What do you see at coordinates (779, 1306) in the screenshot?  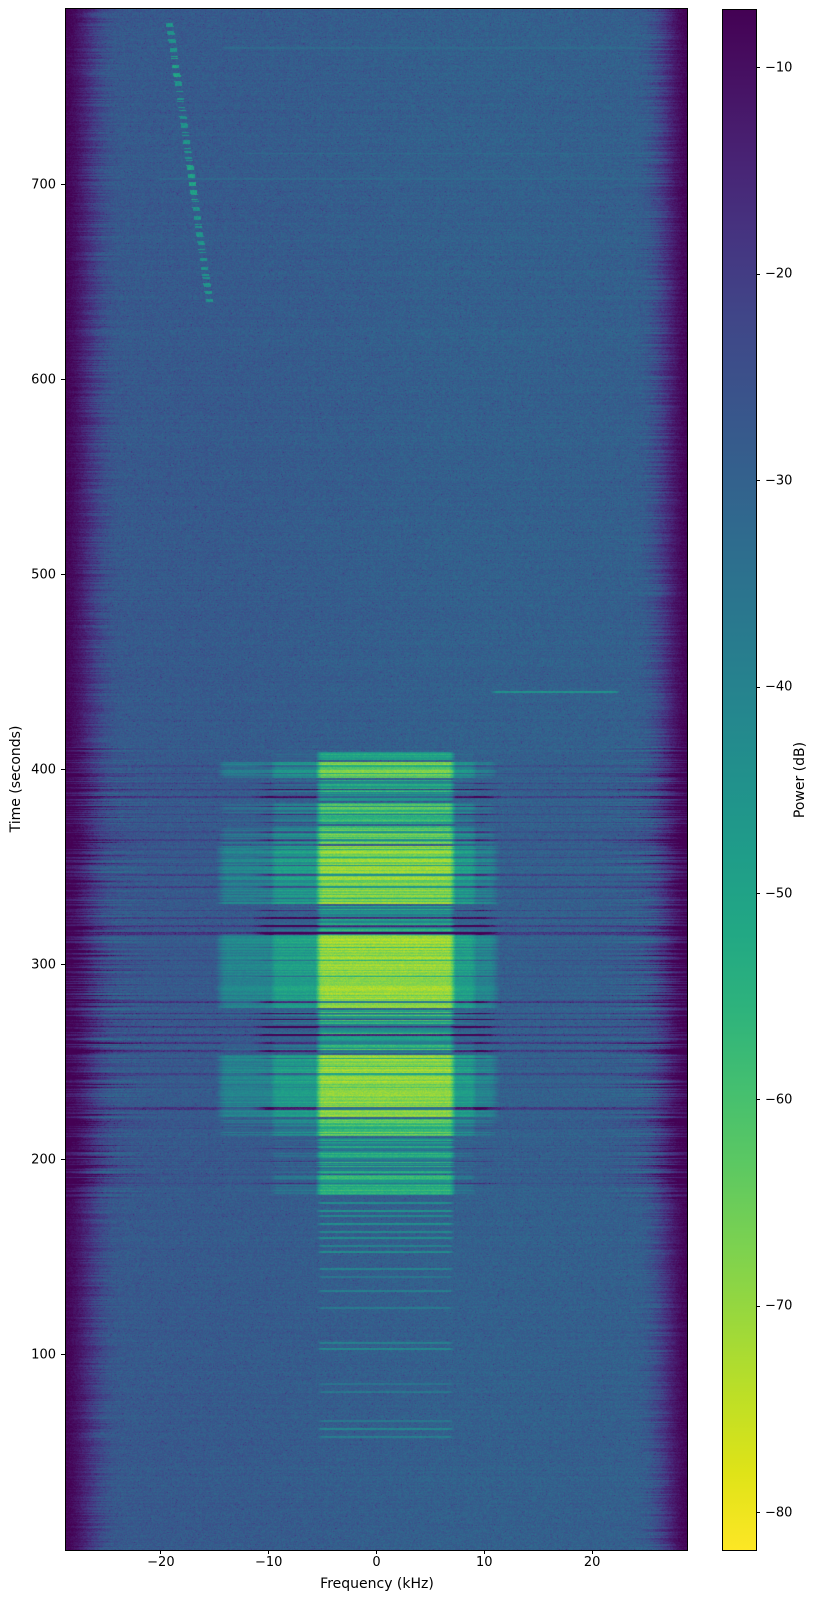 I see `colorbar-tick-label: −70` at bounding box center [779, 1306].